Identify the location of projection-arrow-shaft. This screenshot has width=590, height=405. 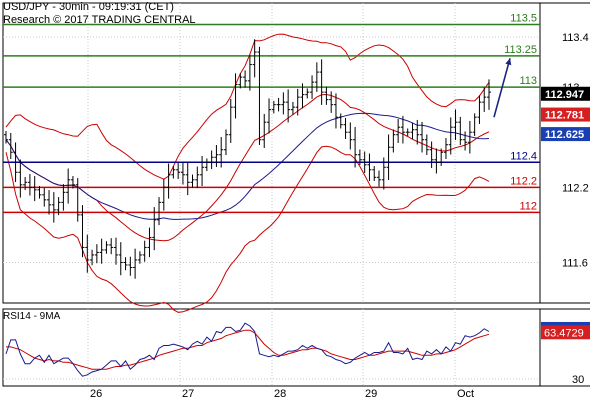
(502, 88).